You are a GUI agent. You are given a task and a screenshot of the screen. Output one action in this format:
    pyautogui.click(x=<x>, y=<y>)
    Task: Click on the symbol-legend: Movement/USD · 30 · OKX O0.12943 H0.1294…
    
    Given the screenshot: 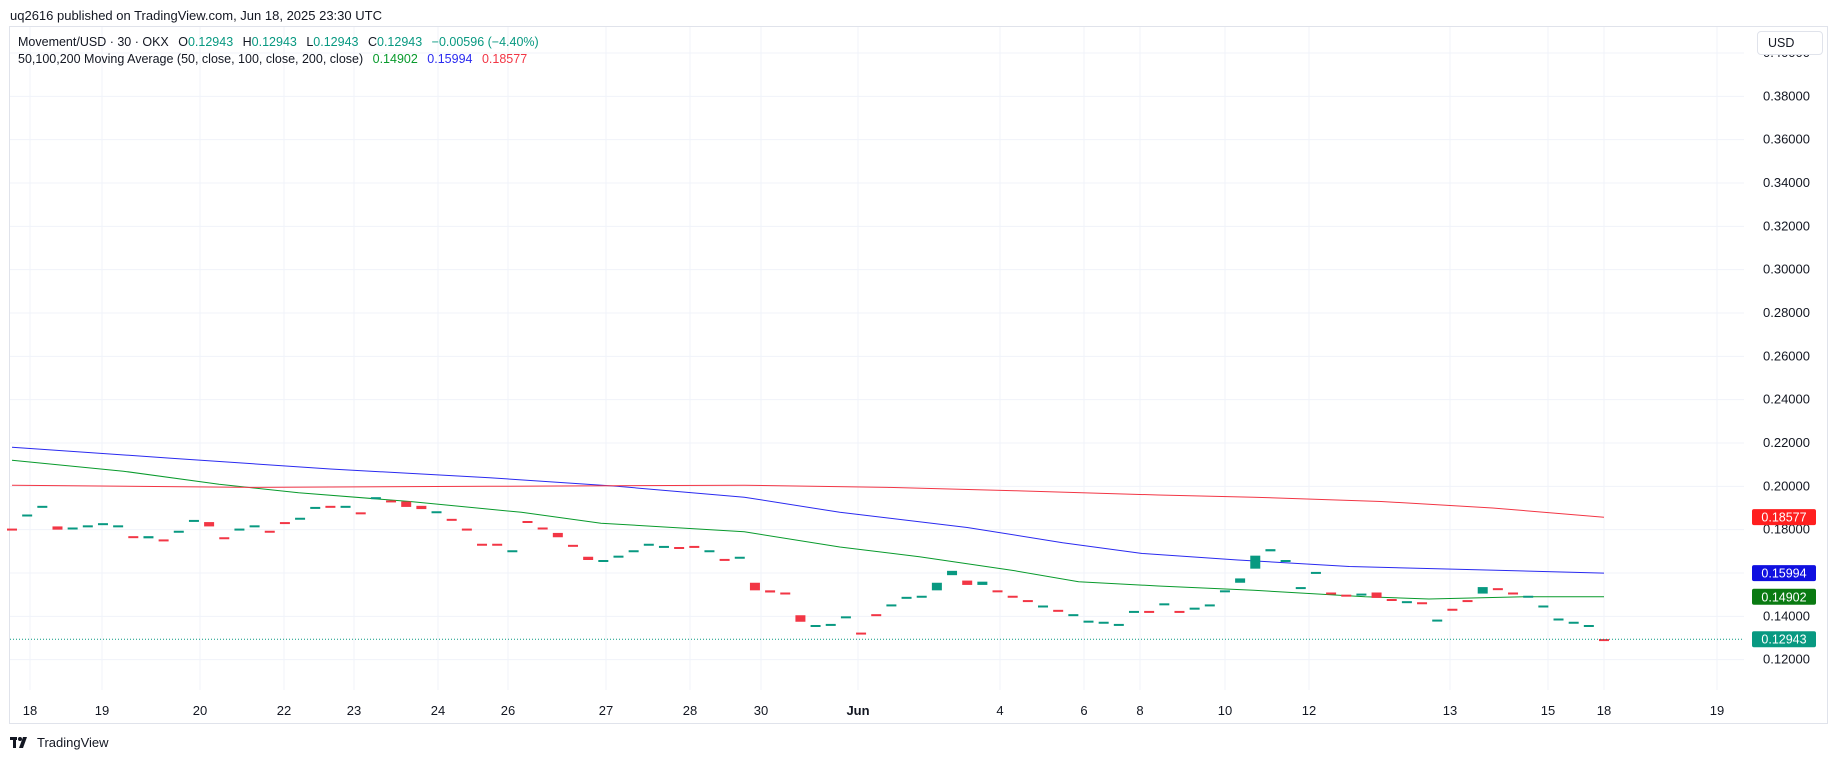 What is the action you would take?
    pyautogui.click(x=278, y=42)
    